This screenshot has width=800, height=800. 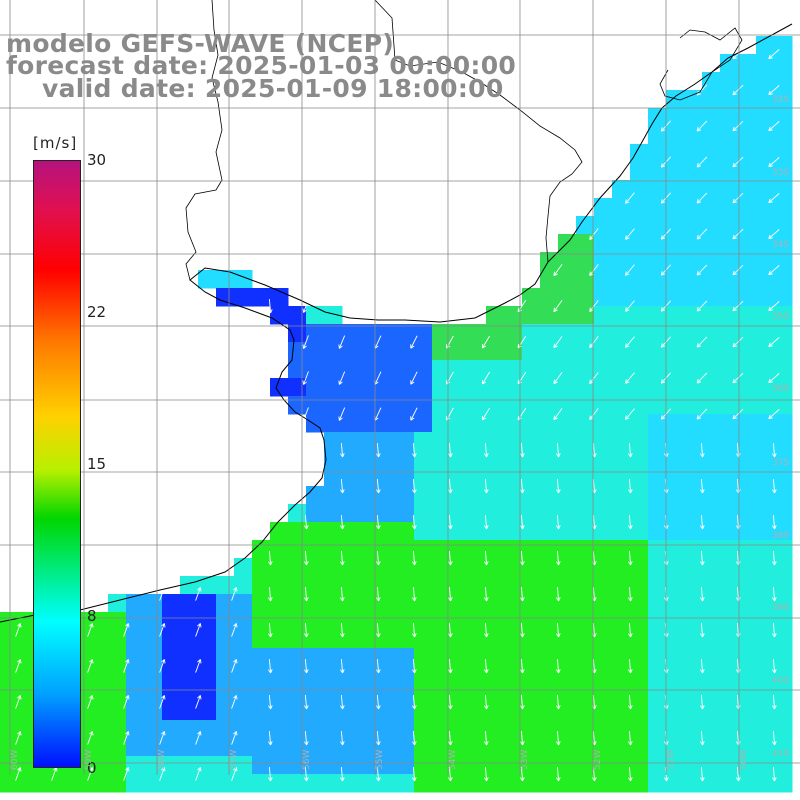 What do you see at coordinates (781, 317) in the screenshot?
I see `lat-label: 35S` at bounding box center [781, 317].